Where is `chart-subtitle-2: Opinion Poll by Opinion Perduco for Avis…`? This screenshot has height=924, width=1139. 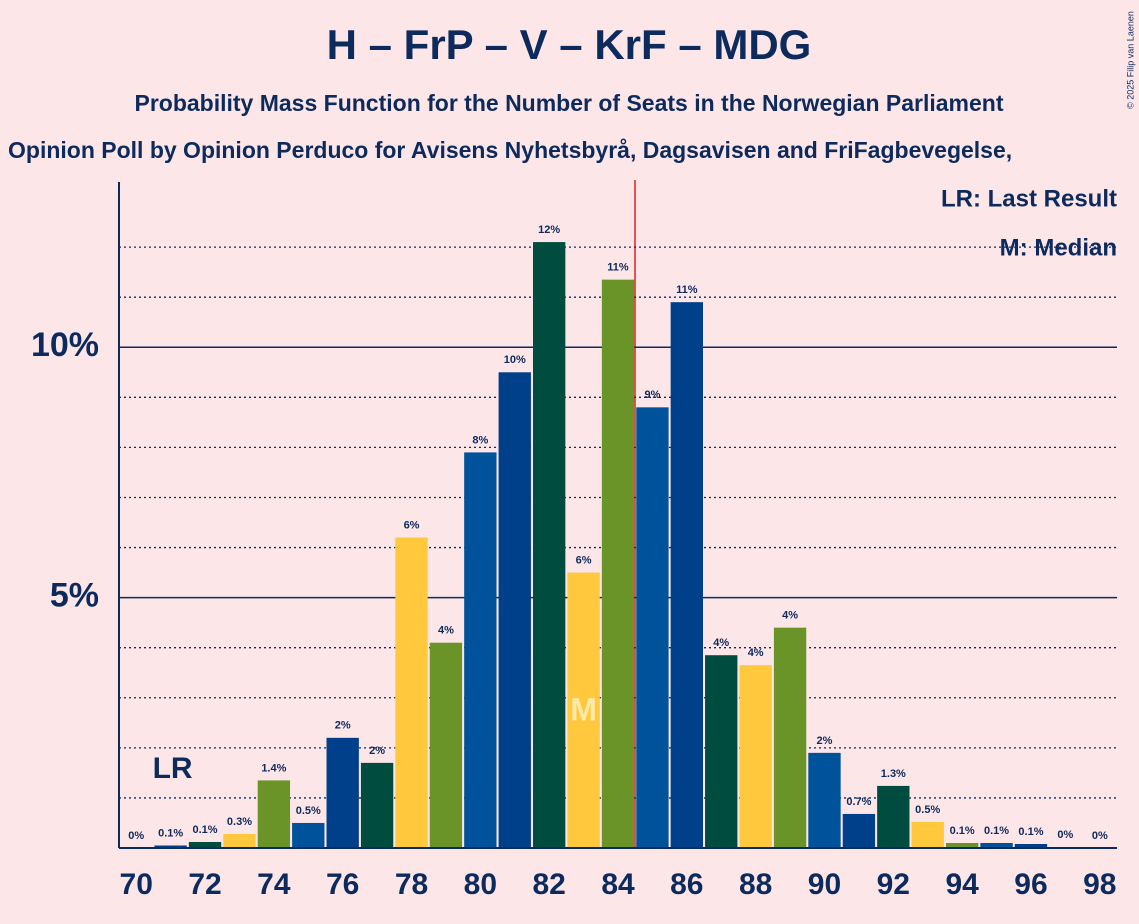
chart-subtitle-2: Opinion Poll by Opinion Perduco for Avis… is located at coordinates (510, 150).